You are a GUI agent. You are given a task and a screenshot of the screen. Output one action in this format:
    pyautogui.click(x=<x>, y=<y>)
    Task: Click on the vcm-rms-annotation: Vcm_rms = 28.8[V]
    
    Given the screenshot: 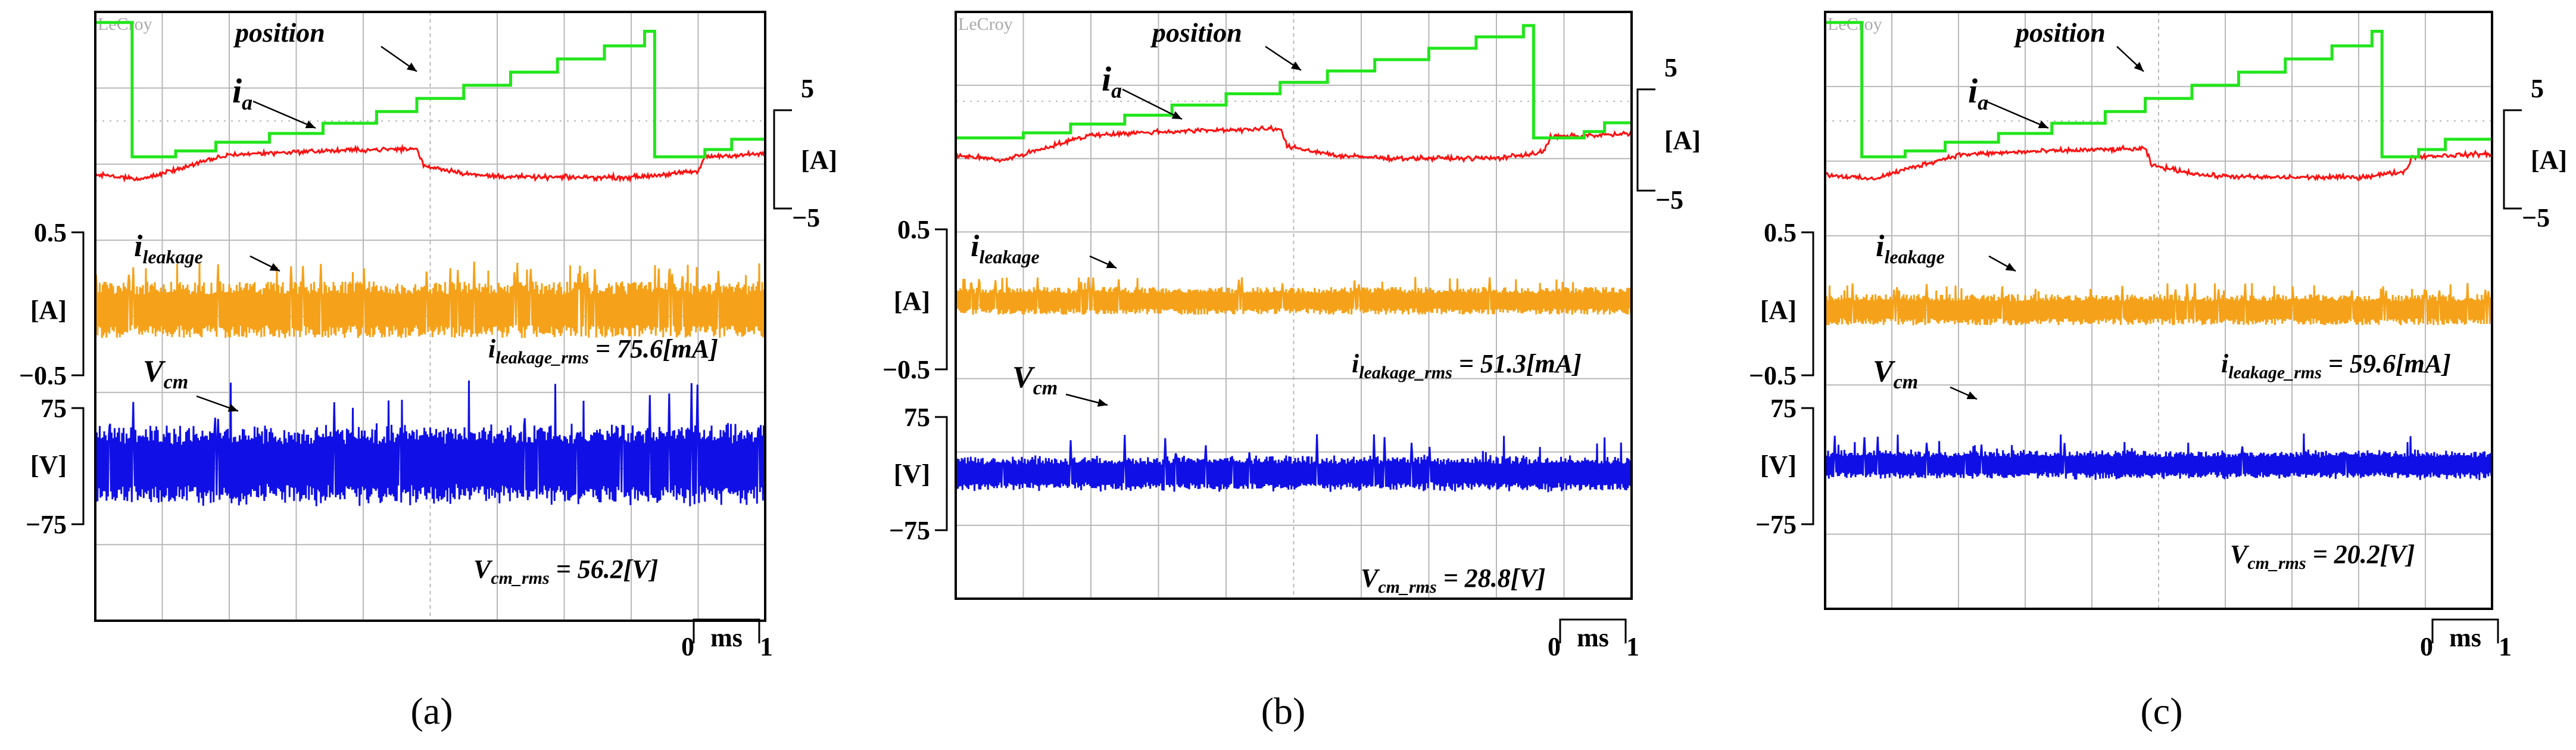 What is the action you would take?
    pyautogui.click(x=1453, y=580)
    